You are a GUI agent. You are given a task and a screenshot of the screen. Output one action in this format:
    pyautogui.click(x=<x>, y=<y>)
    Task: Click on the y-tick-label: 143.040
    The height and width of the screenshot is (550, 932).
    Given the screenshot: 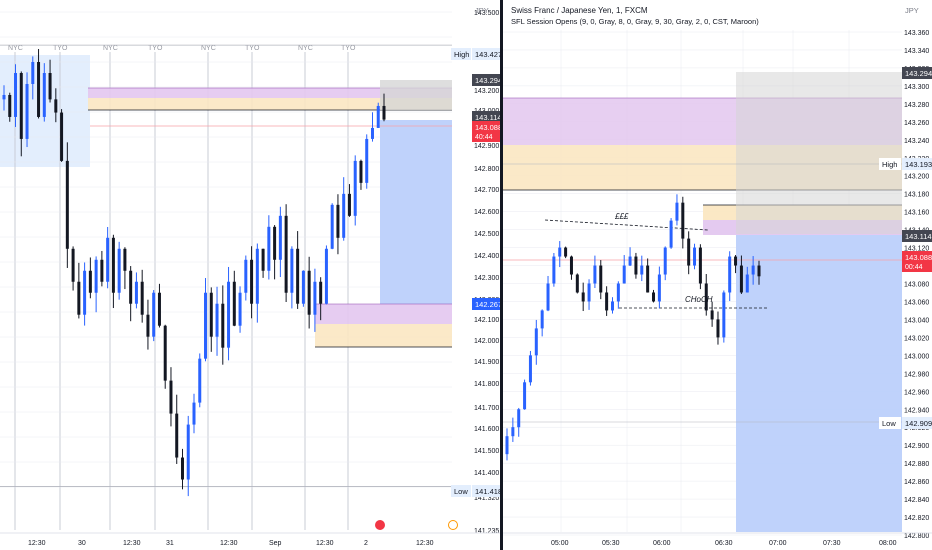 What is the action you would take?
    pyautogui.click(x=916, y=320)
    